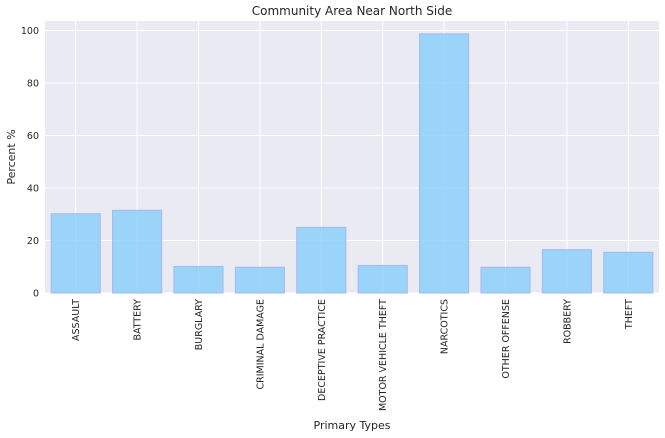 The width and height of the screenshot is (665, 438). Describe the element at coordinates (75, 253) in the screenshot. I see `bar-assault` at that location.